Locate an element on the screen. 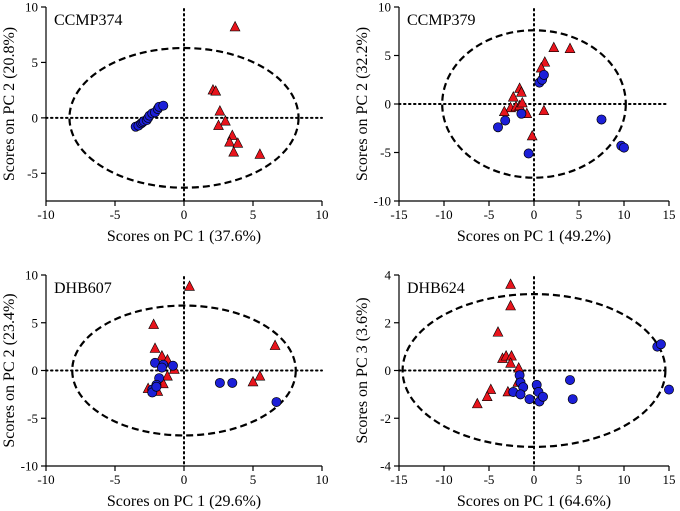  x-axis-label: Scores on PC 1 (37.6%) is located at coordinates (184, 236).